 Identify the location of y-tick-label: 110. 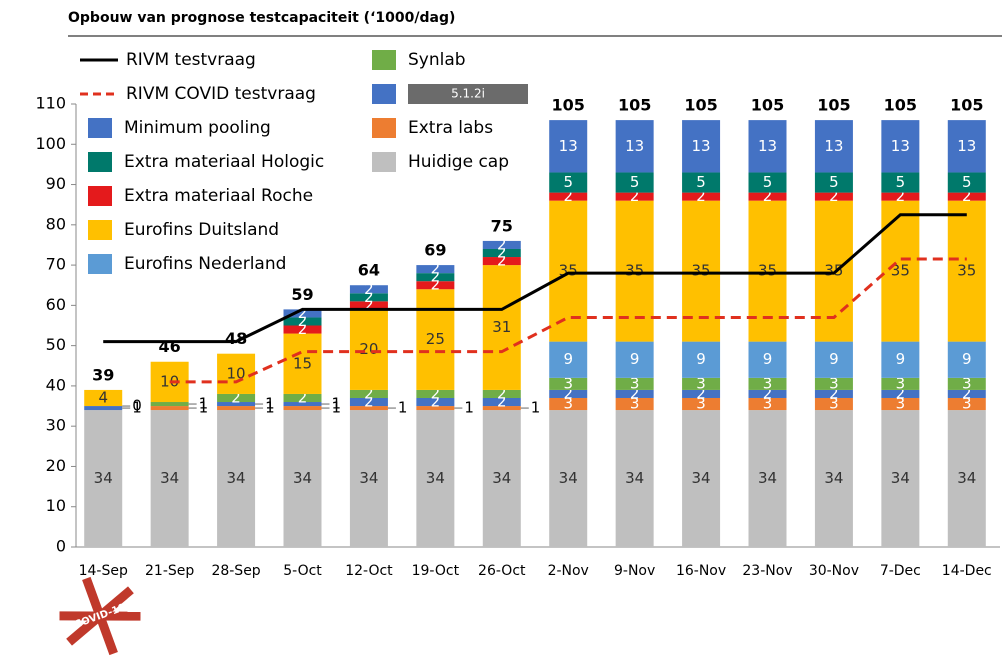
(50, 103).